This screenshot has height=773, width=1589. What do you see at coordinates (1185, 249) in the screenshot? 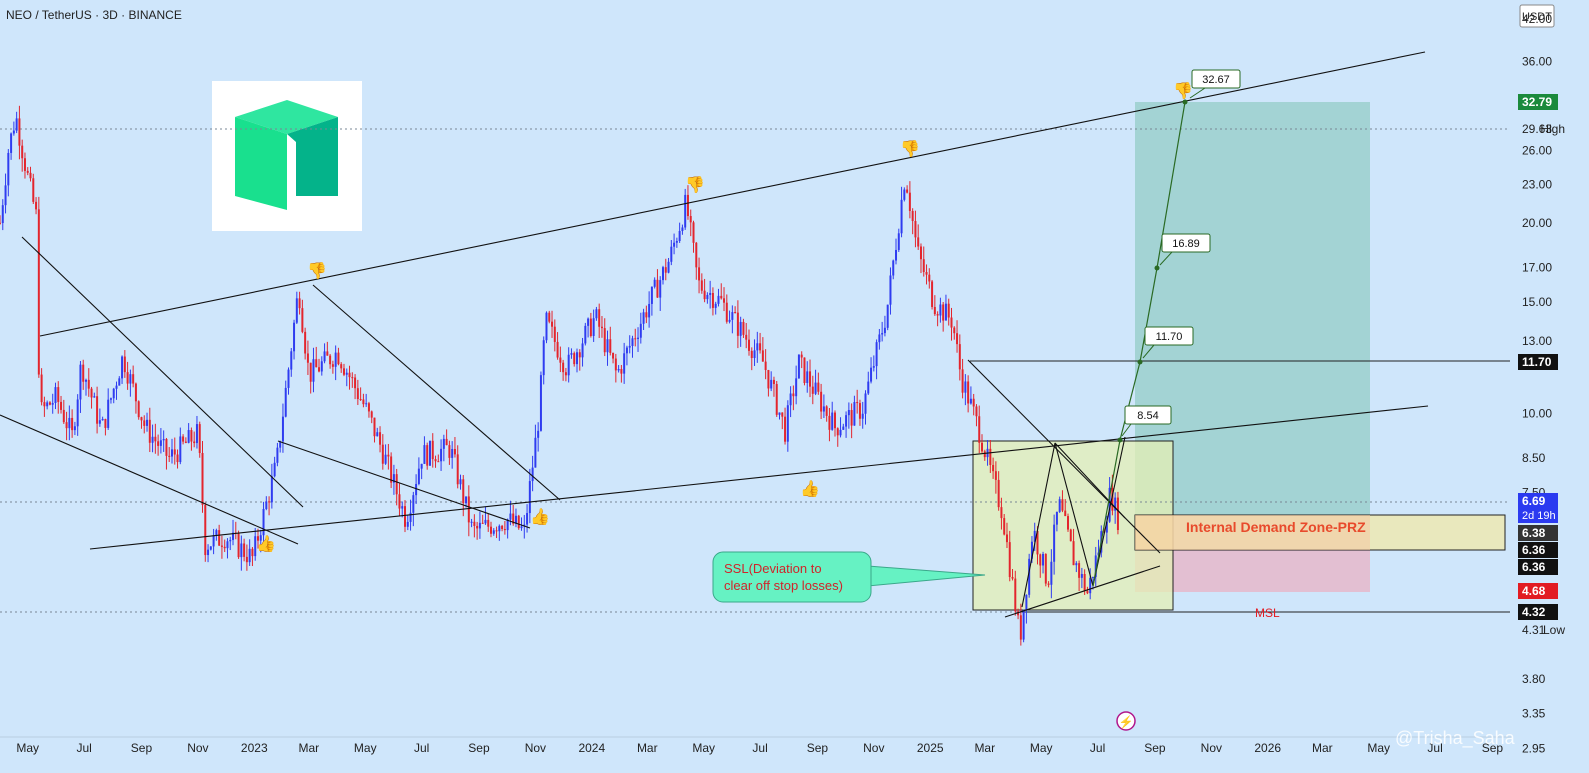
I see `target-callout-2: 16.89` at bounding box center [1185, 249].